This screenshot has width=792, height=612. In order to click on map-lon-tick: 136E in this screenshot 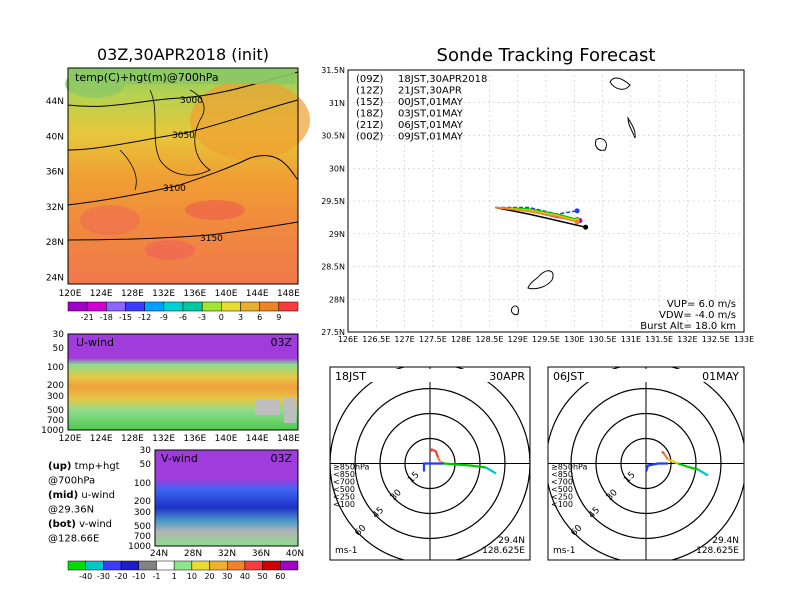, I will do `click(194, 294)`.